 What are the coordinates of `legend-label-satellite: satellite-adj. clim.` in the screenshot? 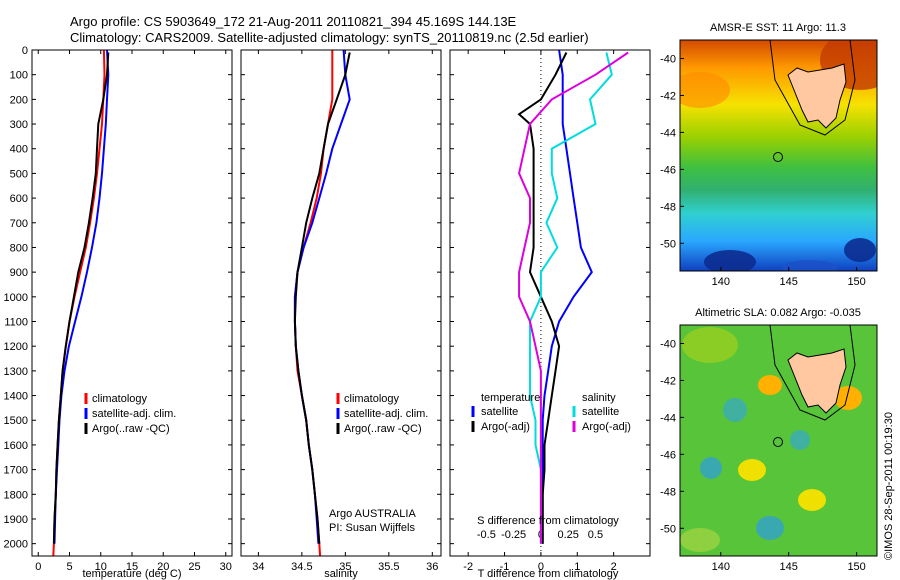 It's located at (386, 414).